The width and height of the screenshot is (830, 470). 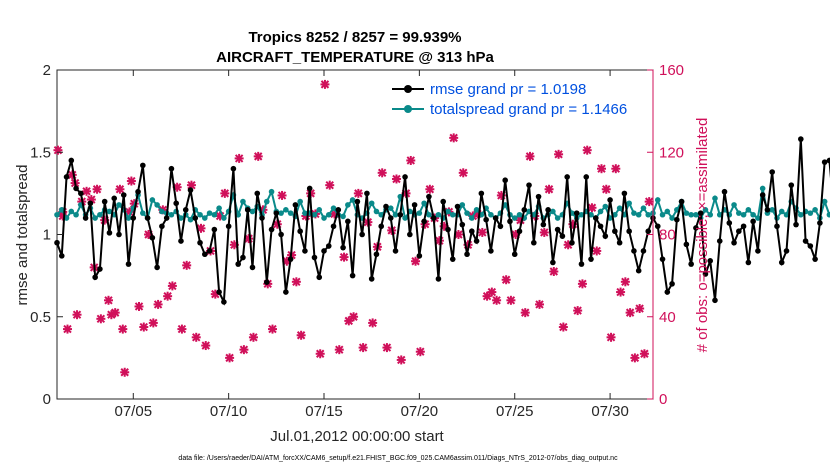 What do you see at coordinates (229, 411) in the screenshot?
I see `x-tick-label: 07/10` at bounding box center [229, 411].